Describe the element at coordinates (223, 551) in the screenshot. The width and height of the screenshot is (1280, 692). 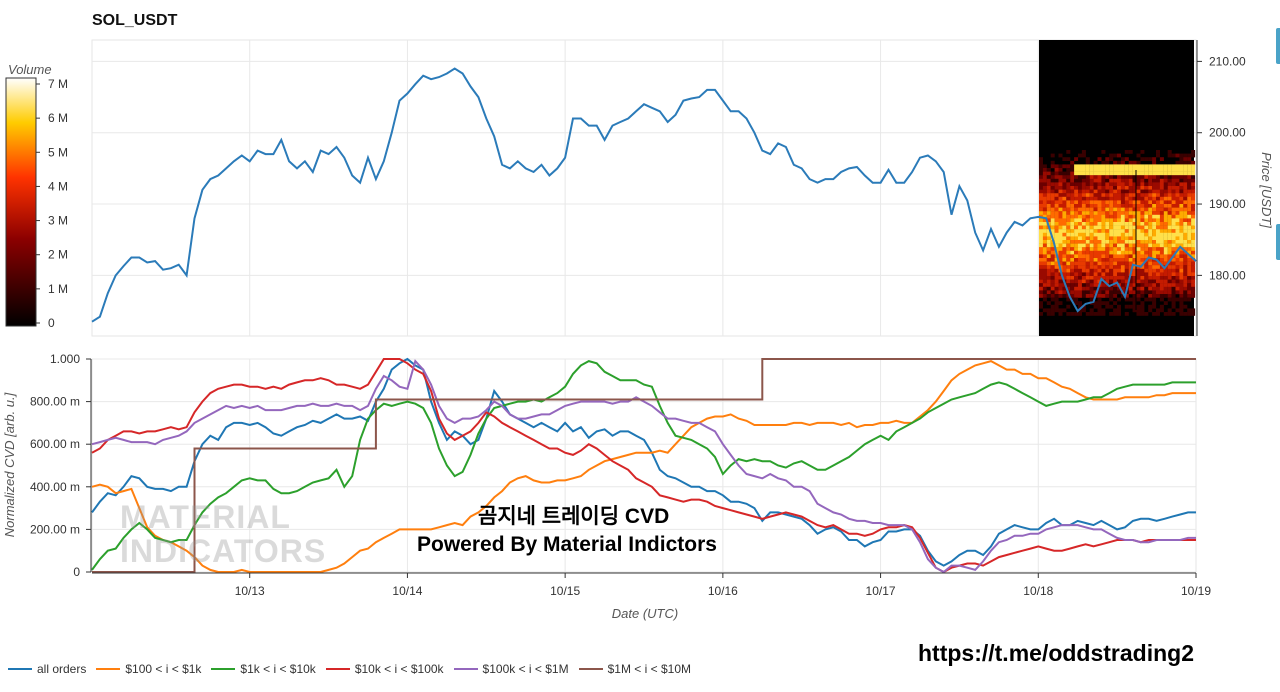
I see `watermark-line-2: INDICATORS` at that location.